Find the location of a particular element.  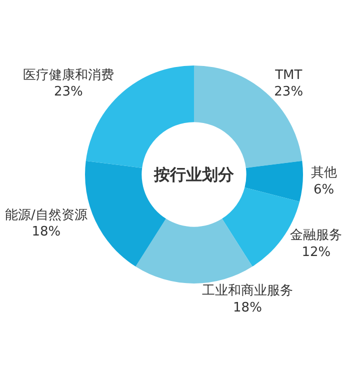

data-label: 12% is located at coordinates (316, 252).